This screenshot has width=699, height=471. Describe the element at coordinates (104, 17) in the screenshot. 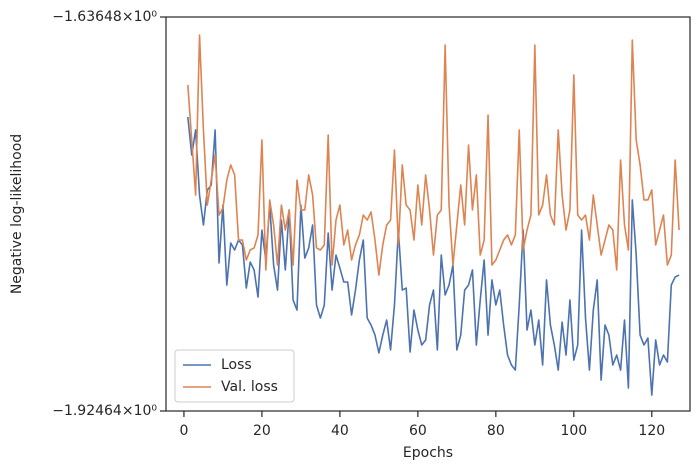

I see `y-tick-label: −1.63648×10⁰` at that location.